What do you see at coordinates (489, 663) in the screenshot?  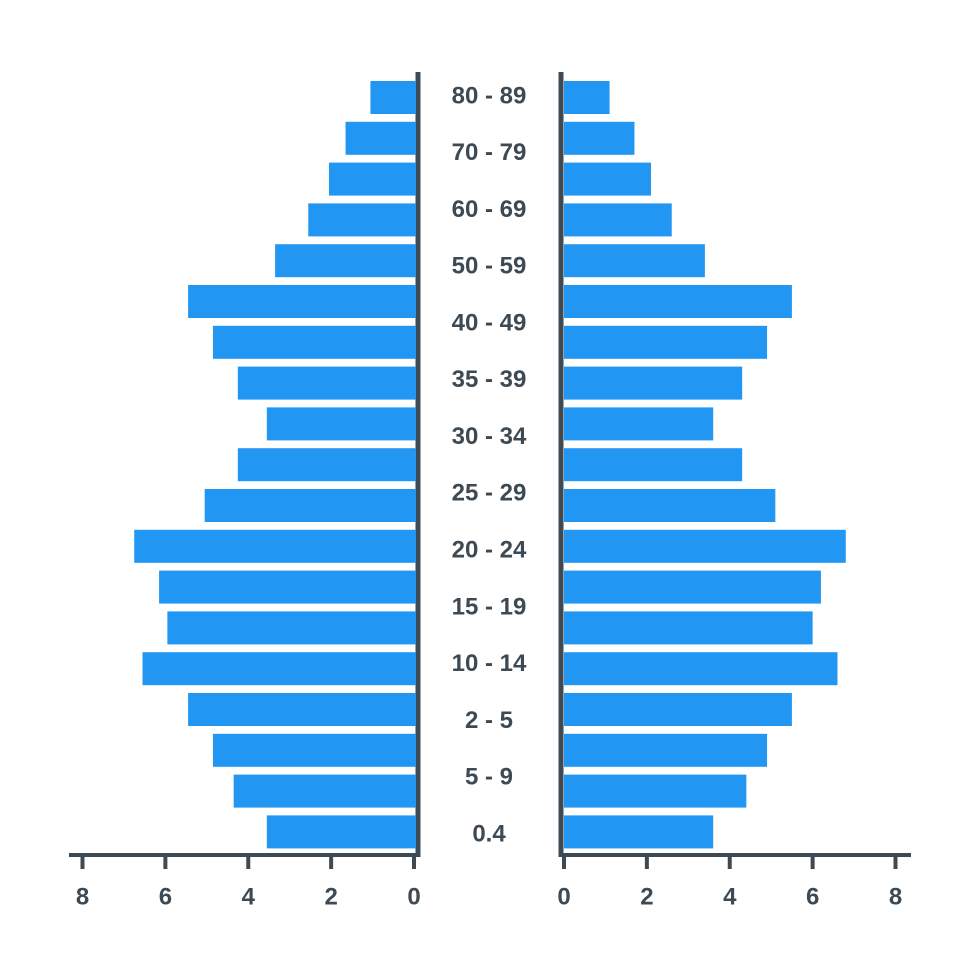 I see `age-label: 10 - 14` at bounding box center [489, 663].